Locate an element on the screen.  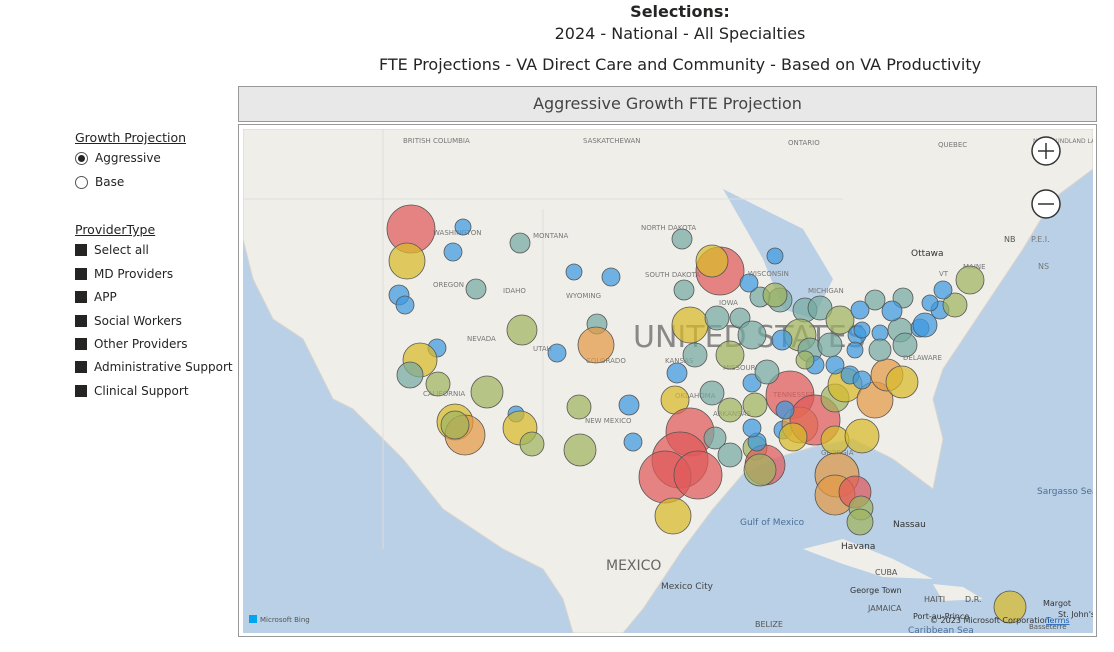
map-label: VT is located at coordinates (944, 274).